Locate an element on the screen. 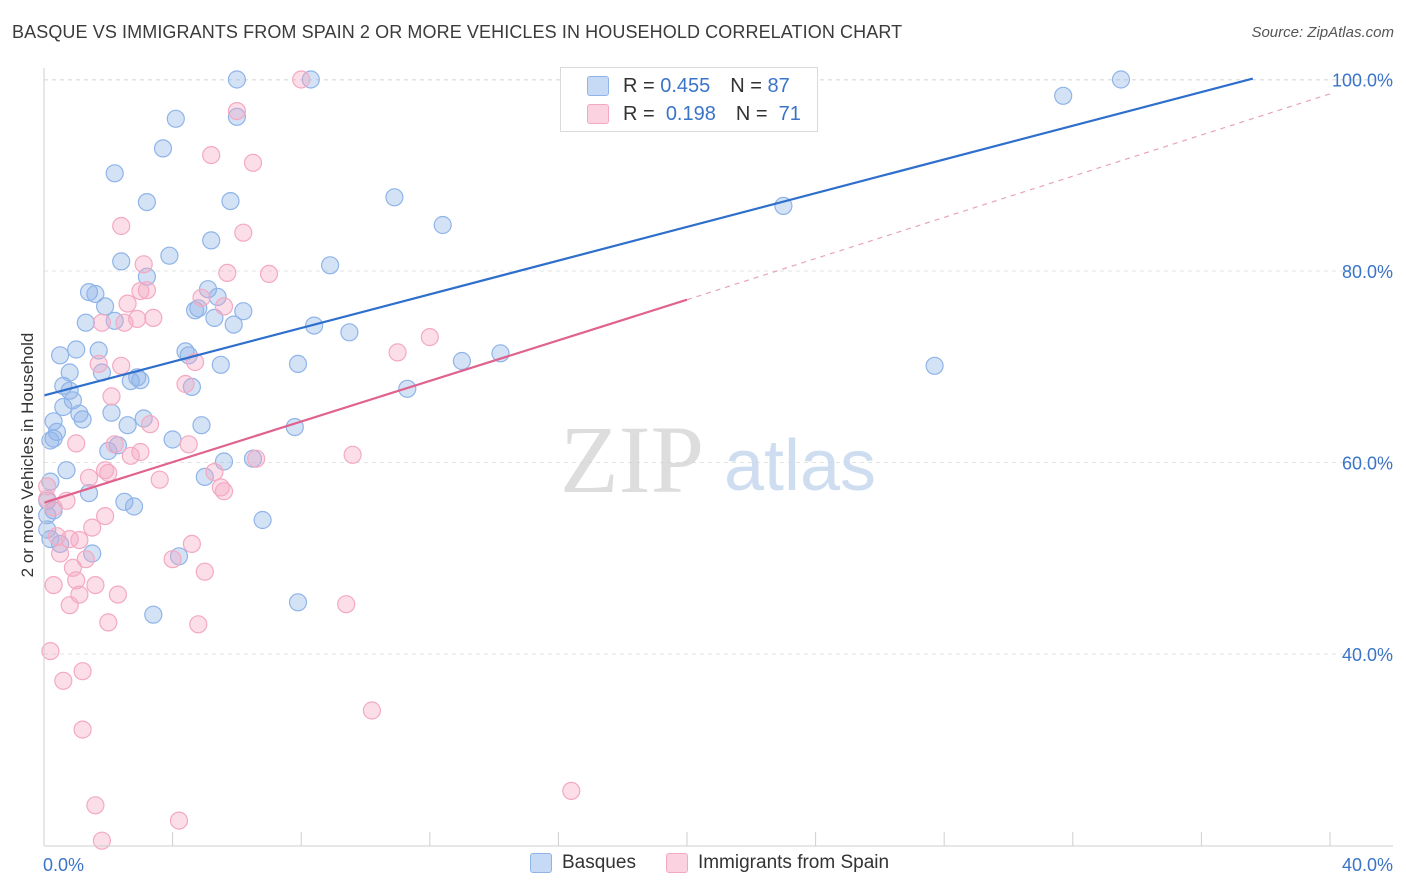 This screenshot has width=1406, height=892. watermark-zip: ZIP is located at coordinates (632, 459).